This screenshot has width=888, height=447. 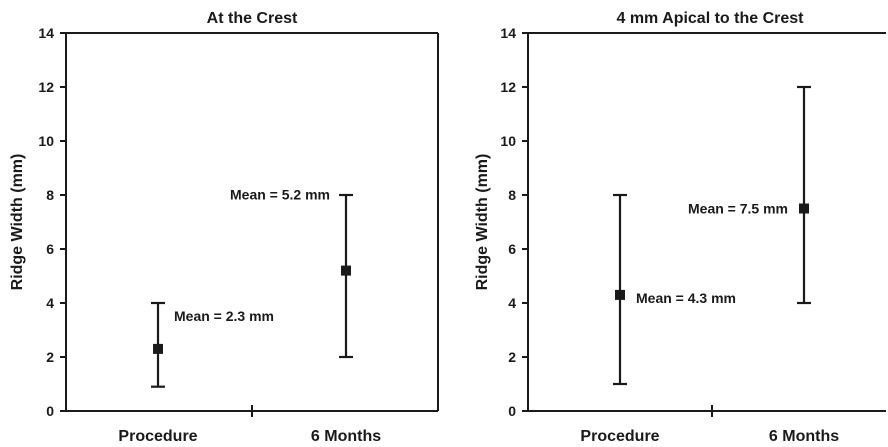 What do you see at coordinates (224, 316) in the screenshot?
I see `mean-data-label: Mean = 2.3 mm` at bounding box center [224, 316].